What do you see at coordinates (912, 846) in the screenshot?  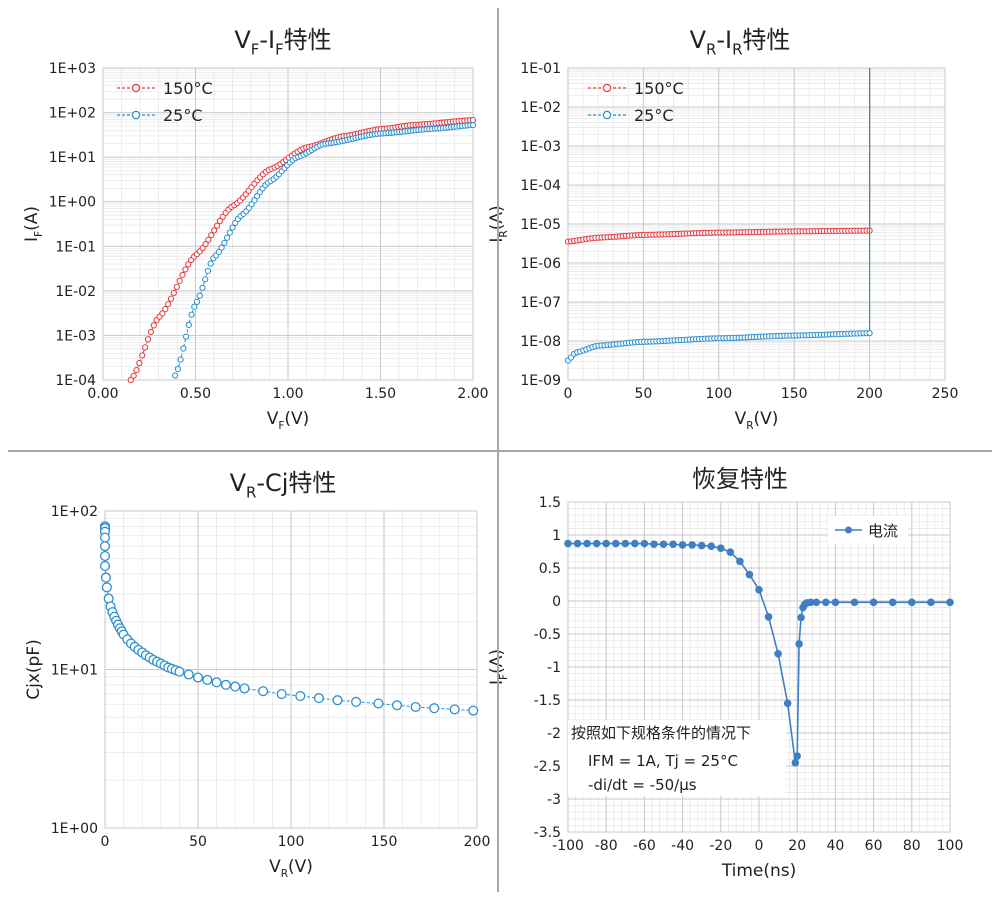 I see `x-tick-label: 80` at bounding box center [912, 846].